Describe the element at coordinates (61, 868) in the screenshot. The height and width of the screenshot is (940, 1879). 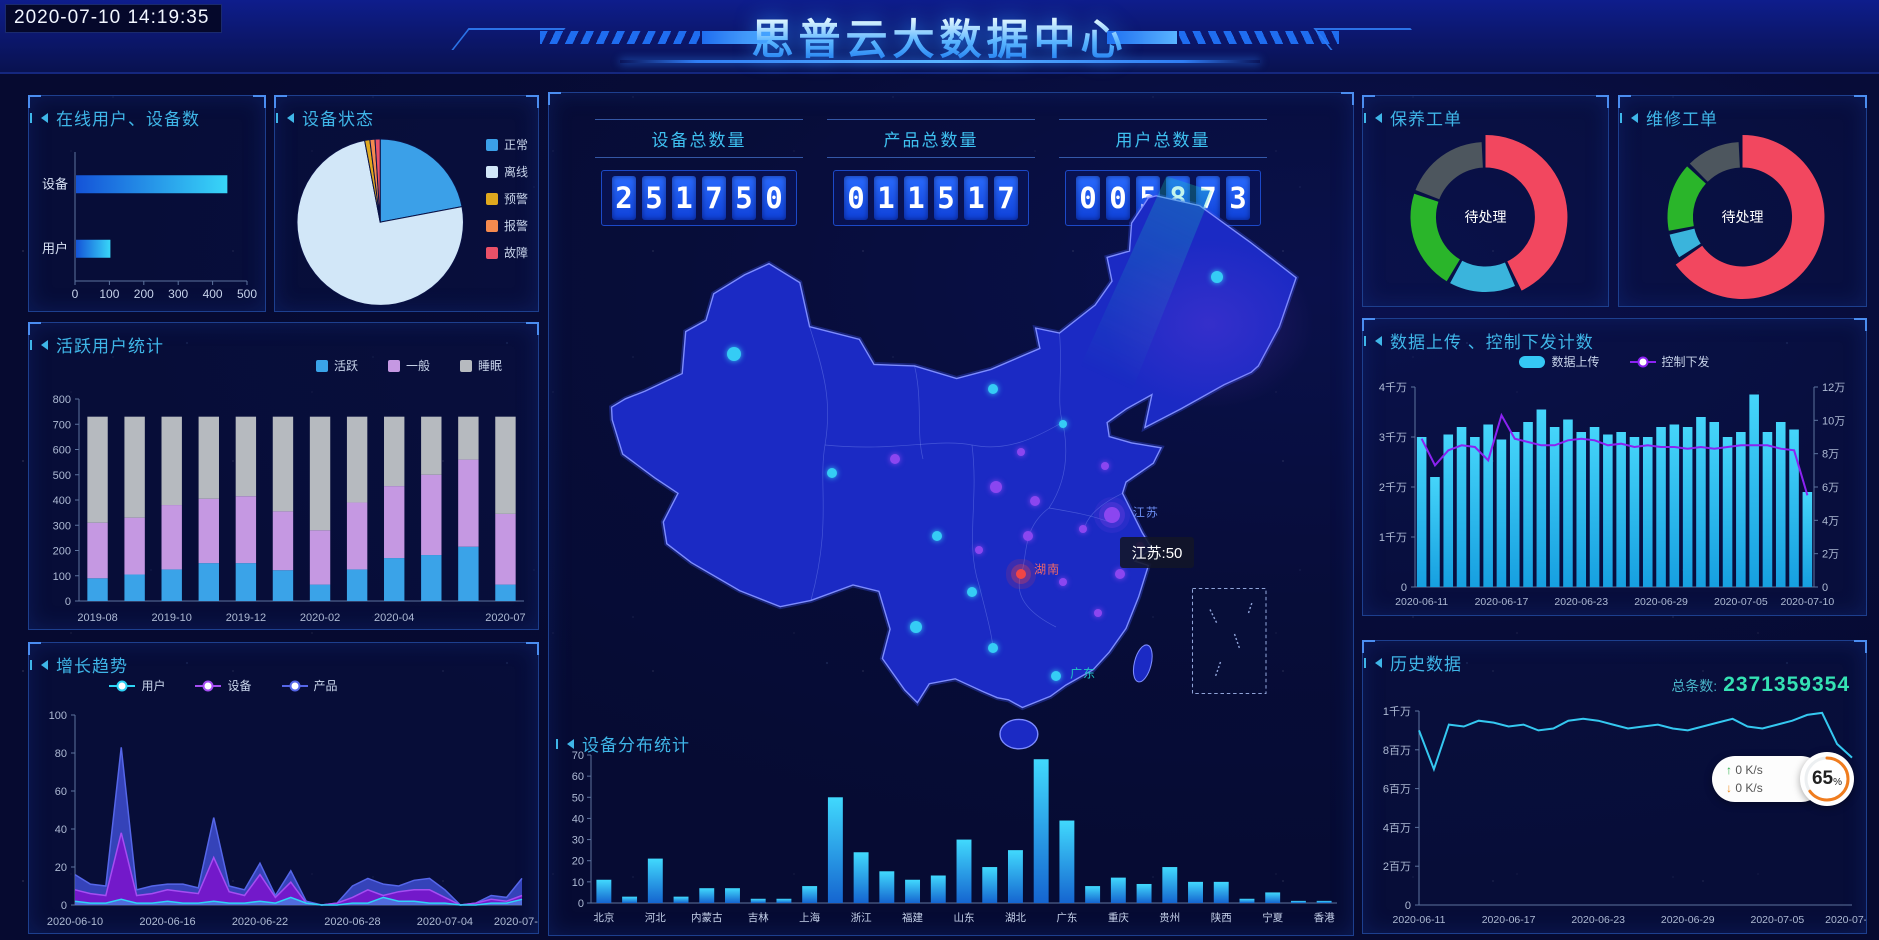
I see `svg-text: 20` at that location.